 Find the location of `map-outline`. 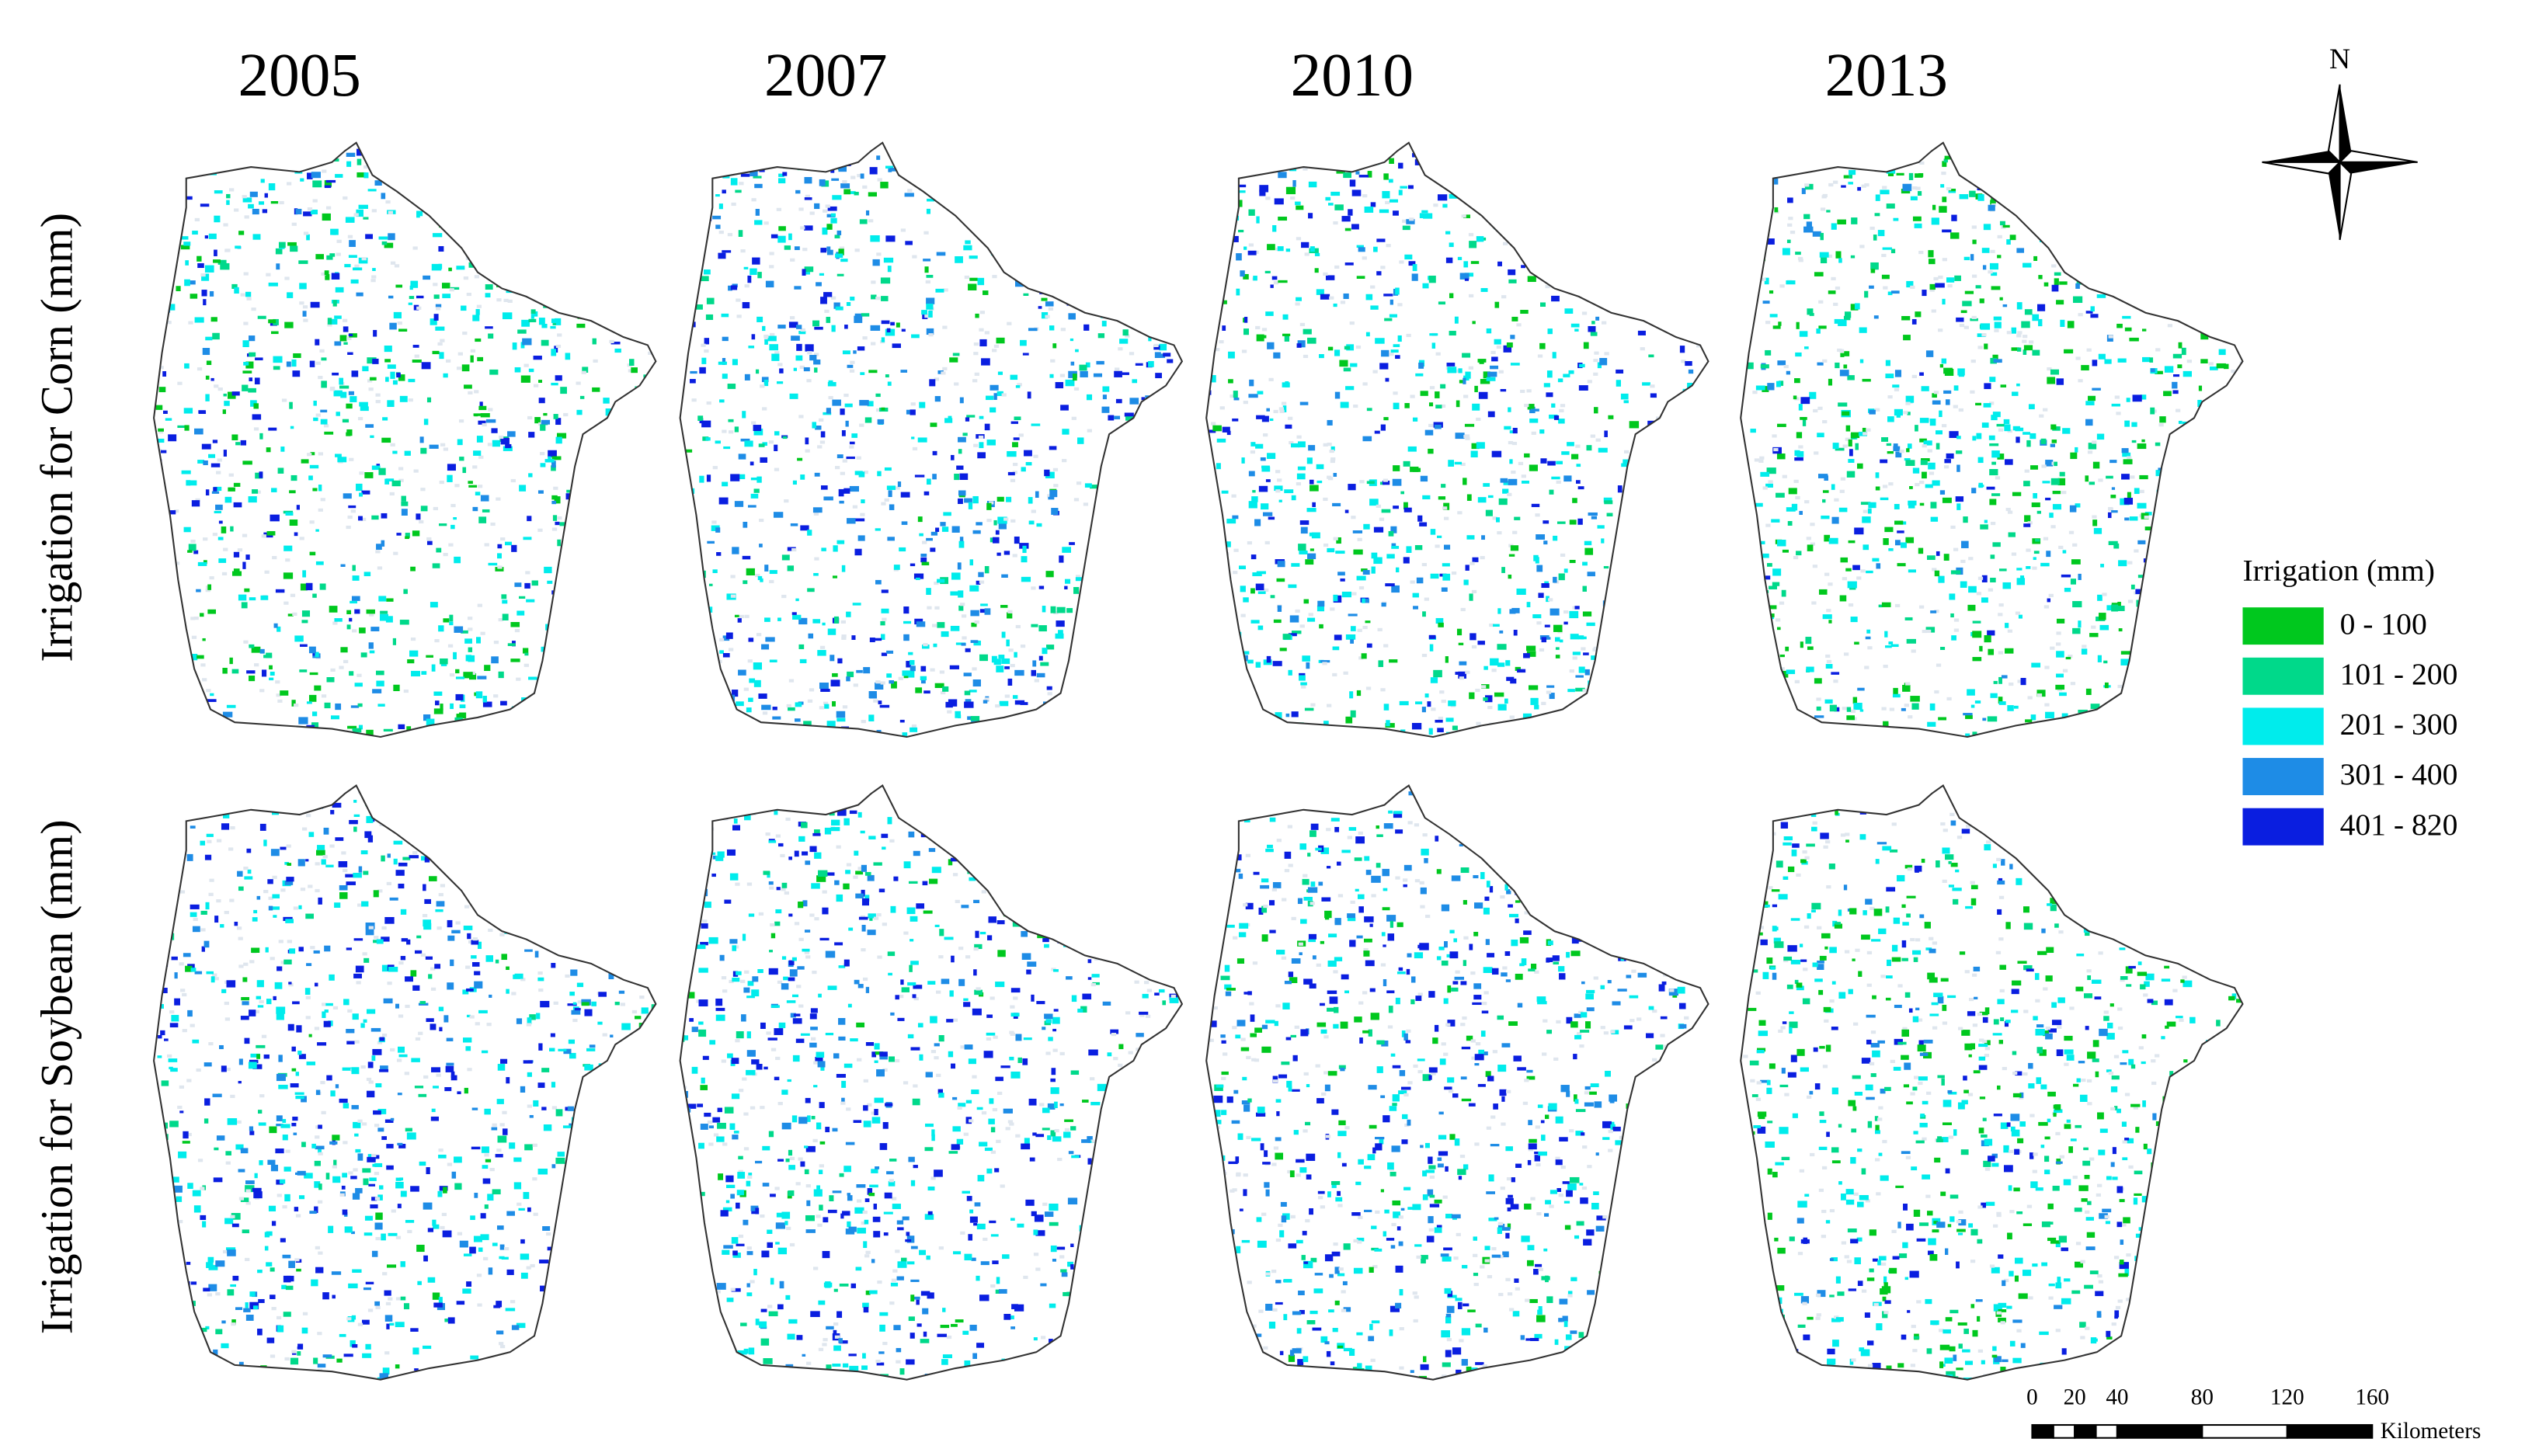

map-outline is located at coordinates (405, 439).